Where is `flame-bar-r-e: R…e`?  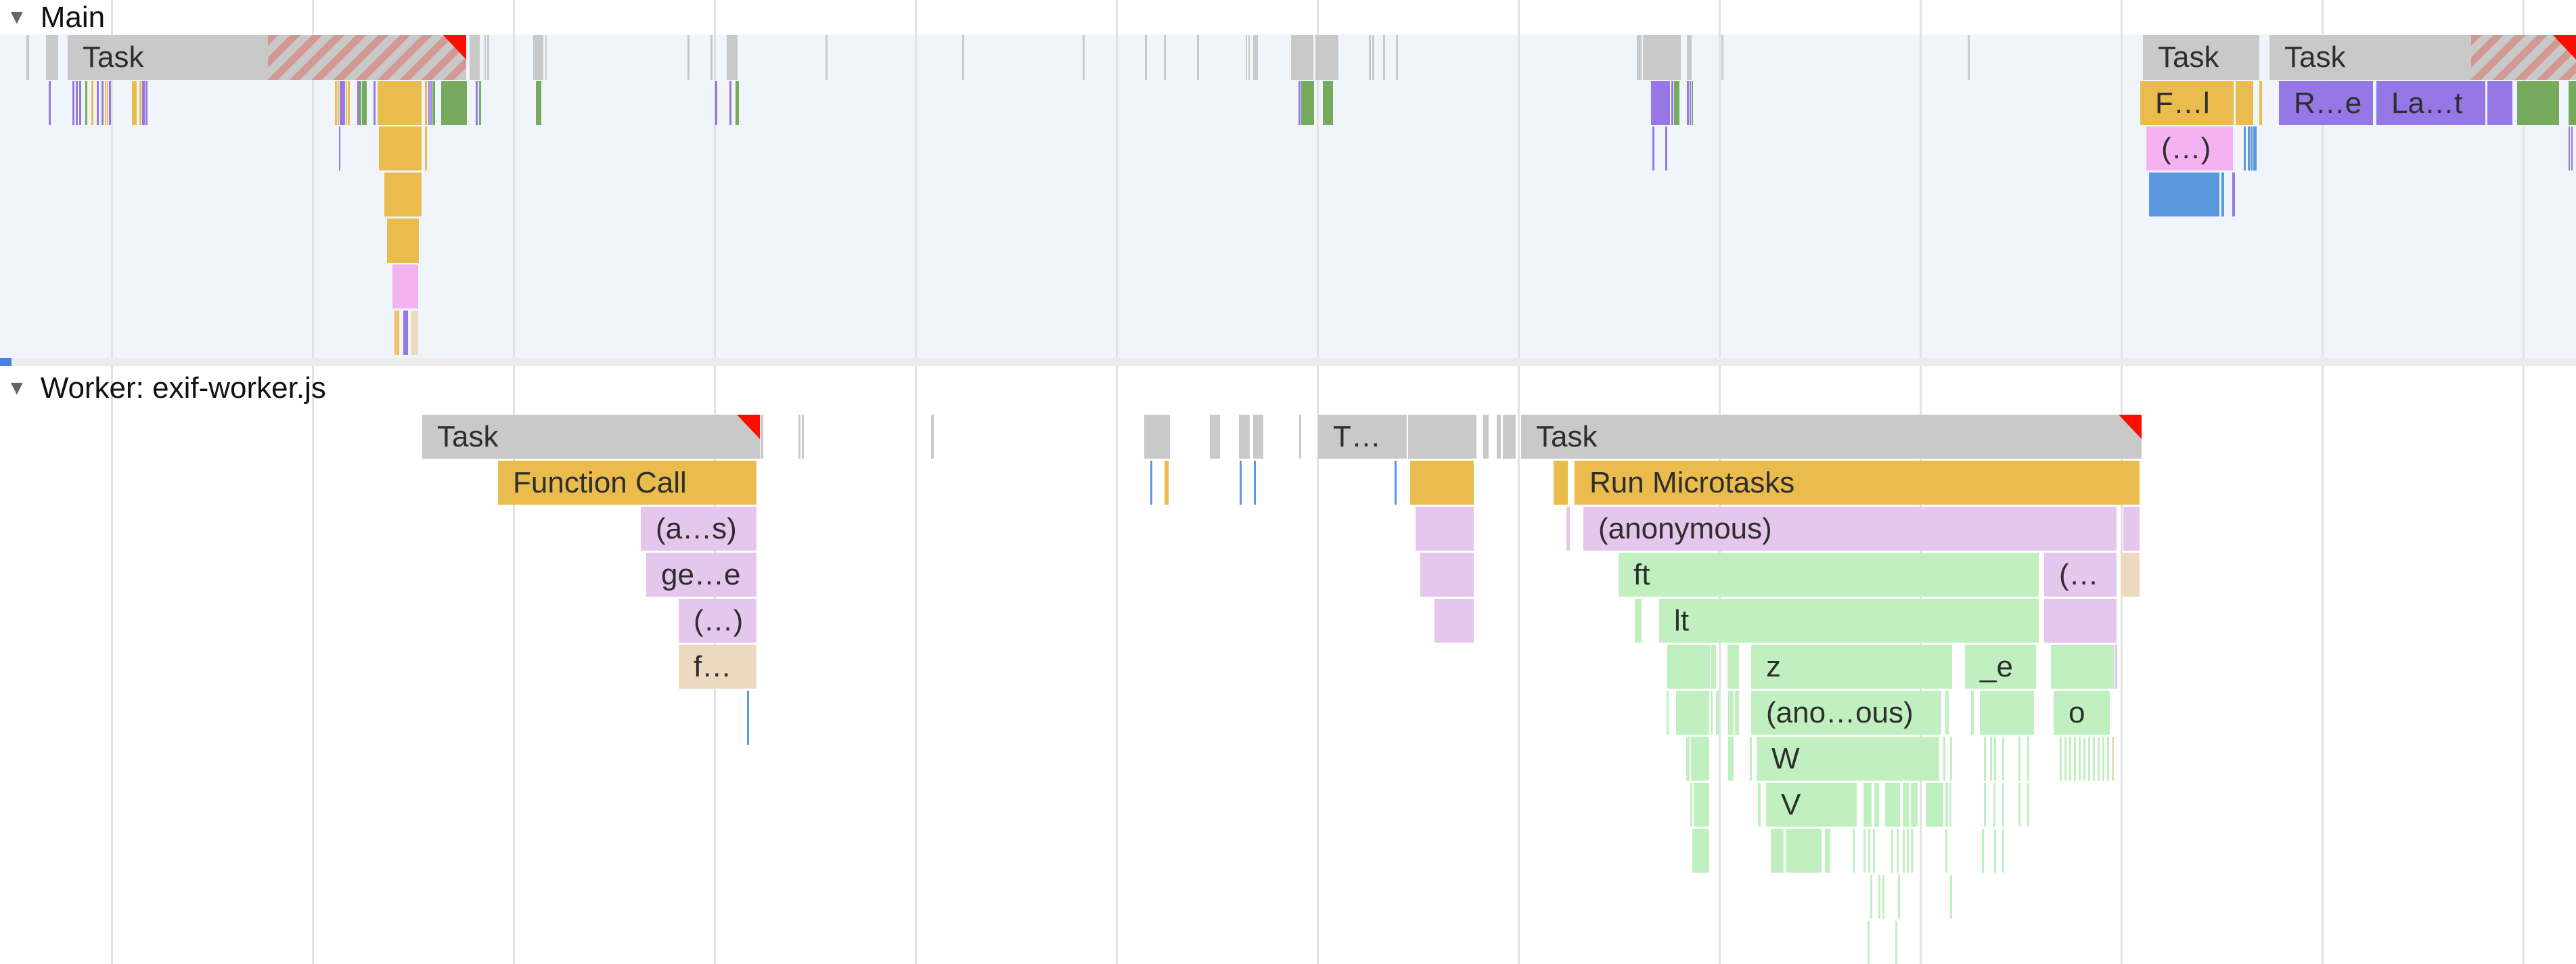 flame-bar-r-e: R…e is located at coordinates (2326, 103).